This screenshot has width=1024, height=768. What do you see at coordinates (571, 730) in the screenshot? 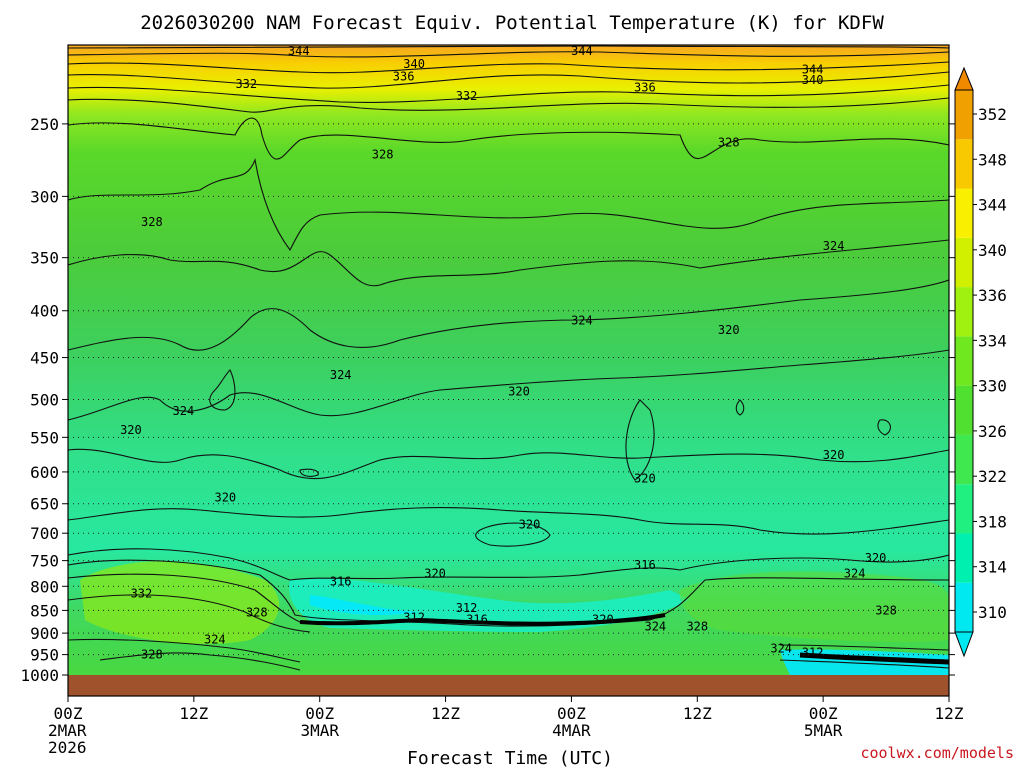
I see `x-tick-label: 4MAR` at bounding box center [571, 730].